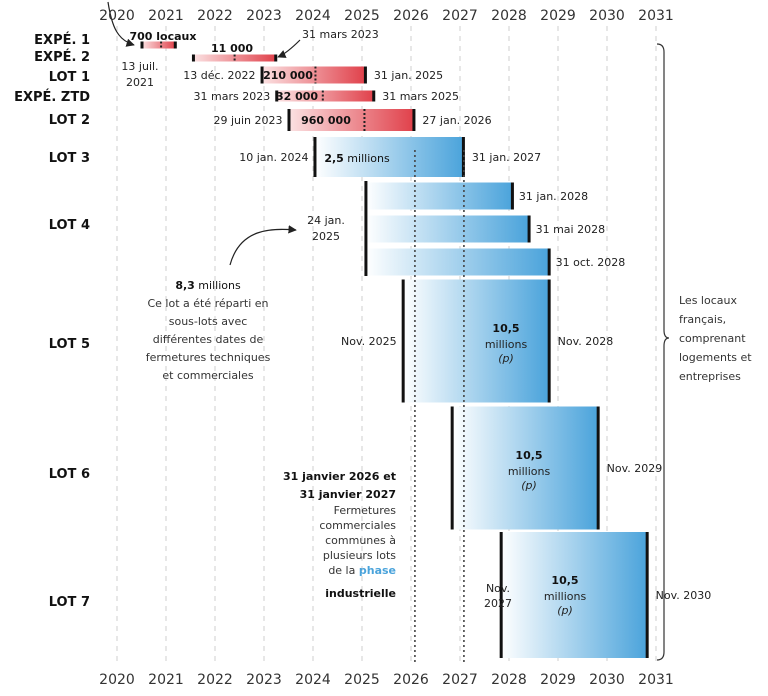 The image size is (768, 696). Describe the element at coordinates (565, 596) in the screenshot. I see `lot-10-value-unit: millions` at that location.